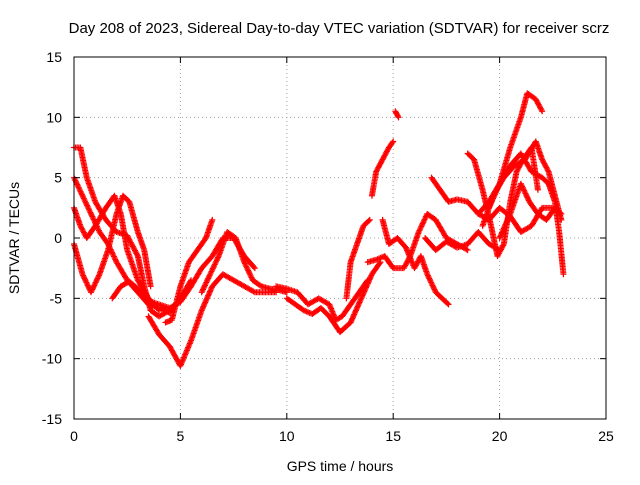  What do you see at coordinates (54, 117) in the screenshot?
I see `y-tick-label: 10` at bounding box center [54, 117].